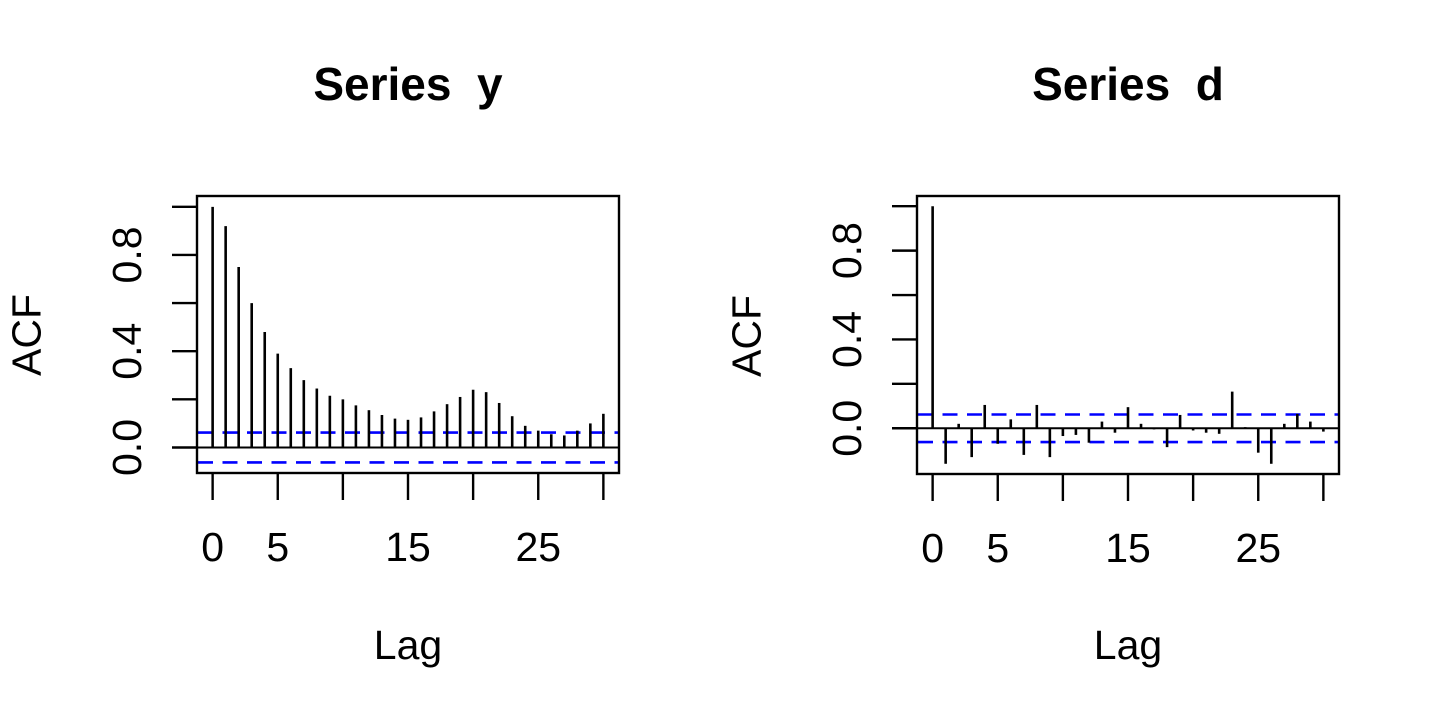 The image size is (1440, 720). What do you see at coordinates (408, 84) in the screenshot?
I see `chart-title-series-y: Series y` at bounding box center [408, 84].